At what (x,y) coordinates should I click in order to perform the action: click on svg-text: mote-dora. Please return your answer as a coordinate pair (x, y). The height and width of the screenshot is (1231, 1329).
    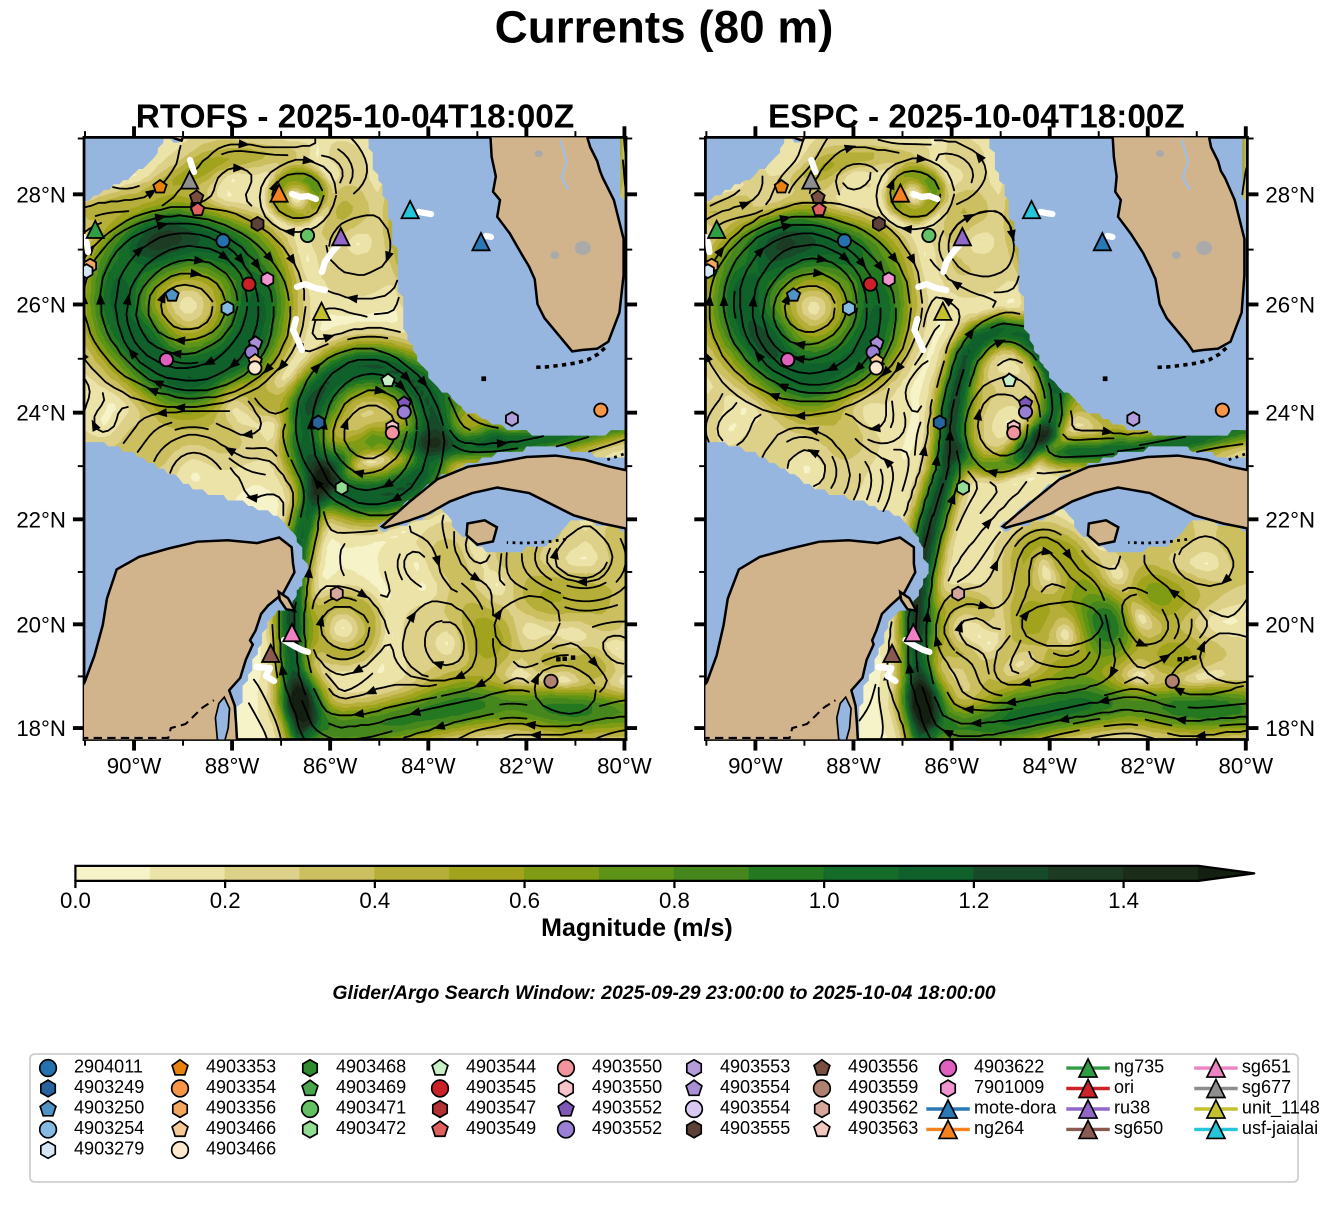
    Looking at the image, I should click on (1015, 1108).